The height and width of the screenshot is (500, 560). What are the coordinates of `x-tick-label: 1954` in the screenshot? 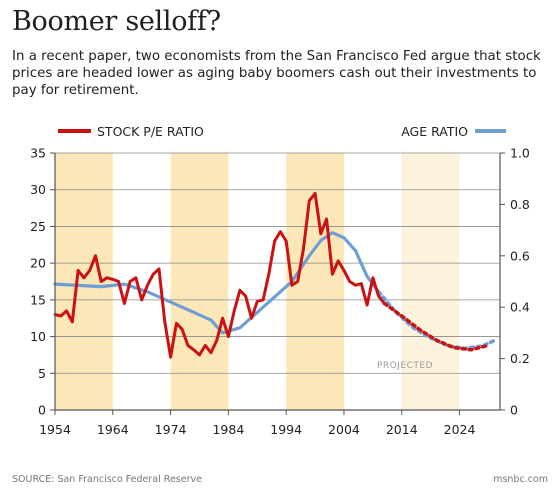 It's located at (55, 429).